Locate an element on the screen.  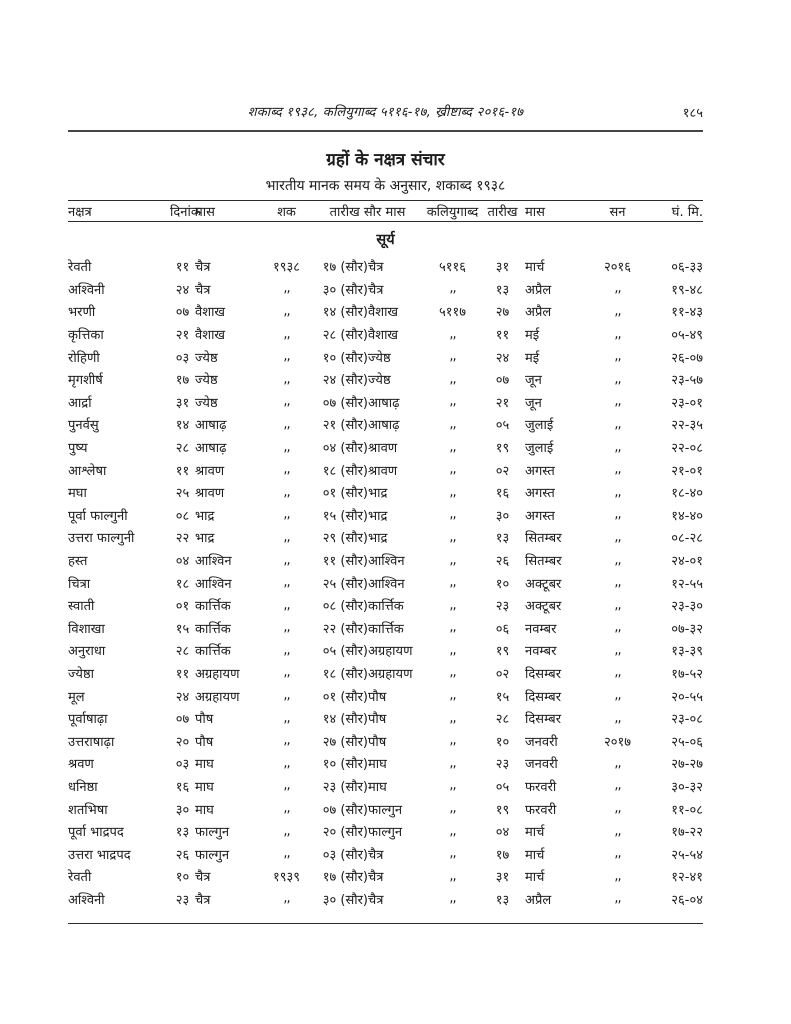
saur-mas-cell: कार्त्तिक is located at coordinates (386, 629).